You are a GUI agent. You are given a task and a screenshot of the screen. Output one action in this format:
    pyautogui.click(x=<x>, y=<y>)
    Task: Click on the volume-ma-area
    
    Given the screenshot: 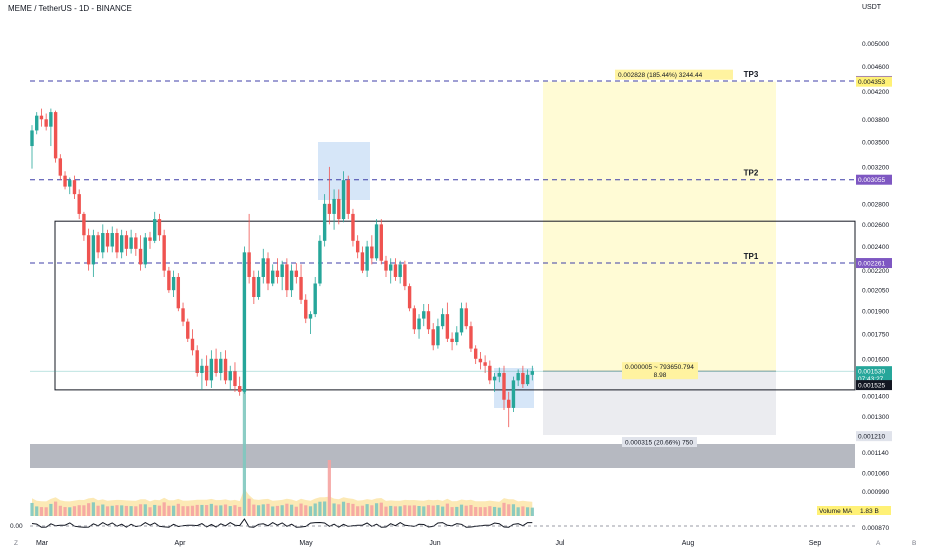 What is the action you would take?
    pyautogui.click(x=282, y=502)
    